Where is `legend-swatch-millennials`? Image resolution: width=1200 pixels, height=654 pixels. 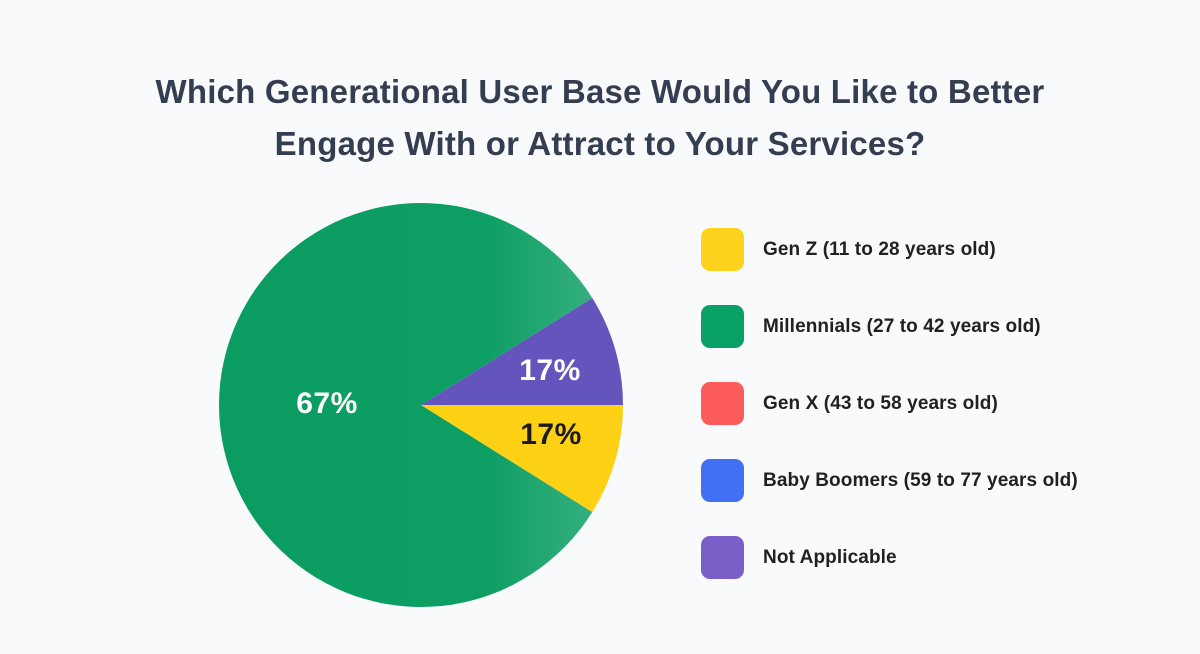
legend-swatch-millennials is located at coordinates (722, 326).